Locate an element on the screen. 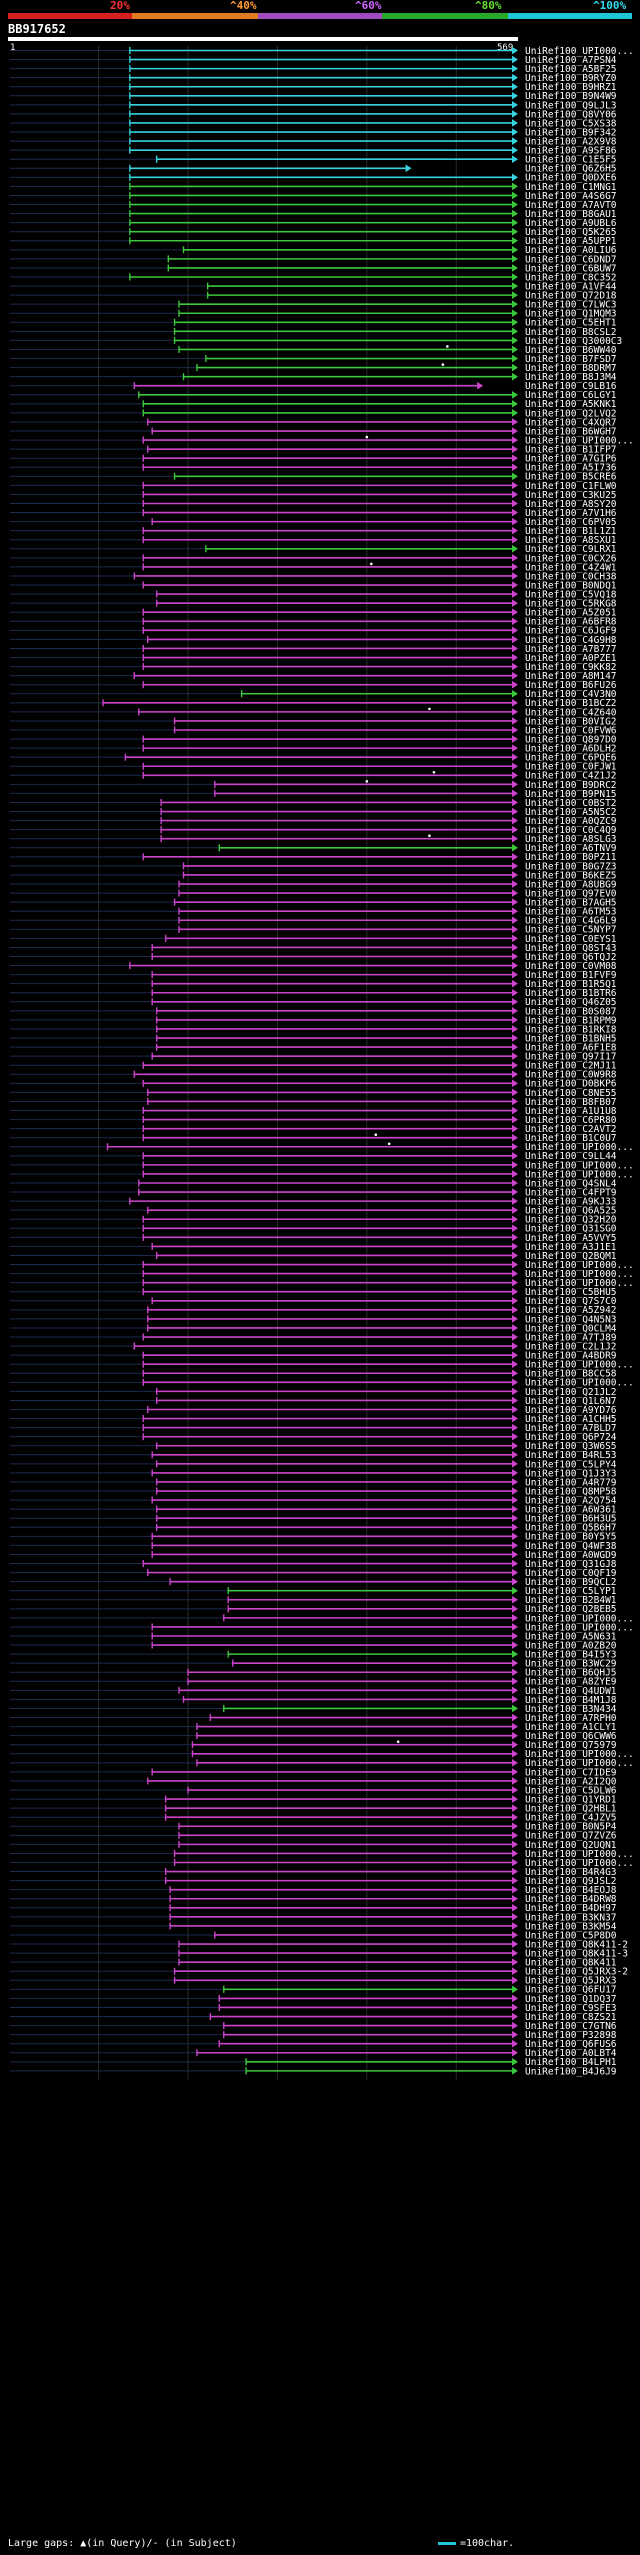 This screenshot has width=640, height=2555. hit-row: UniRef100_B8FB07 is located at coordinates (313, 1102).